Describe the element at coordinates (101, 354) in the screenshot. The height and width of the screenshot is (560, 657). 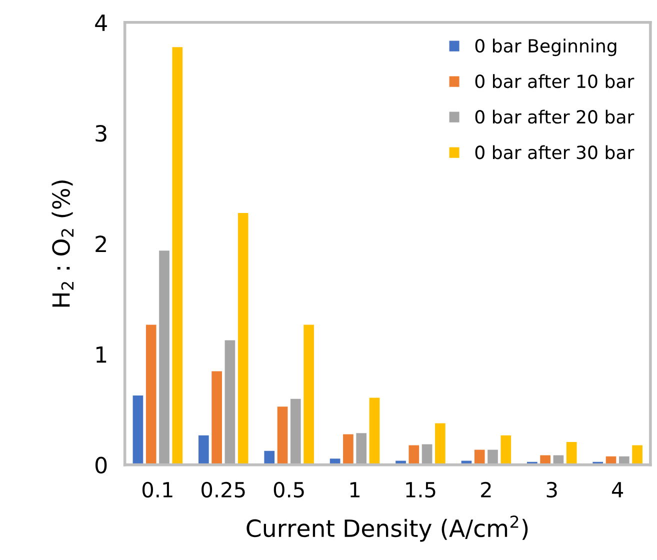
I see `y-tick-label: 1` at that location.